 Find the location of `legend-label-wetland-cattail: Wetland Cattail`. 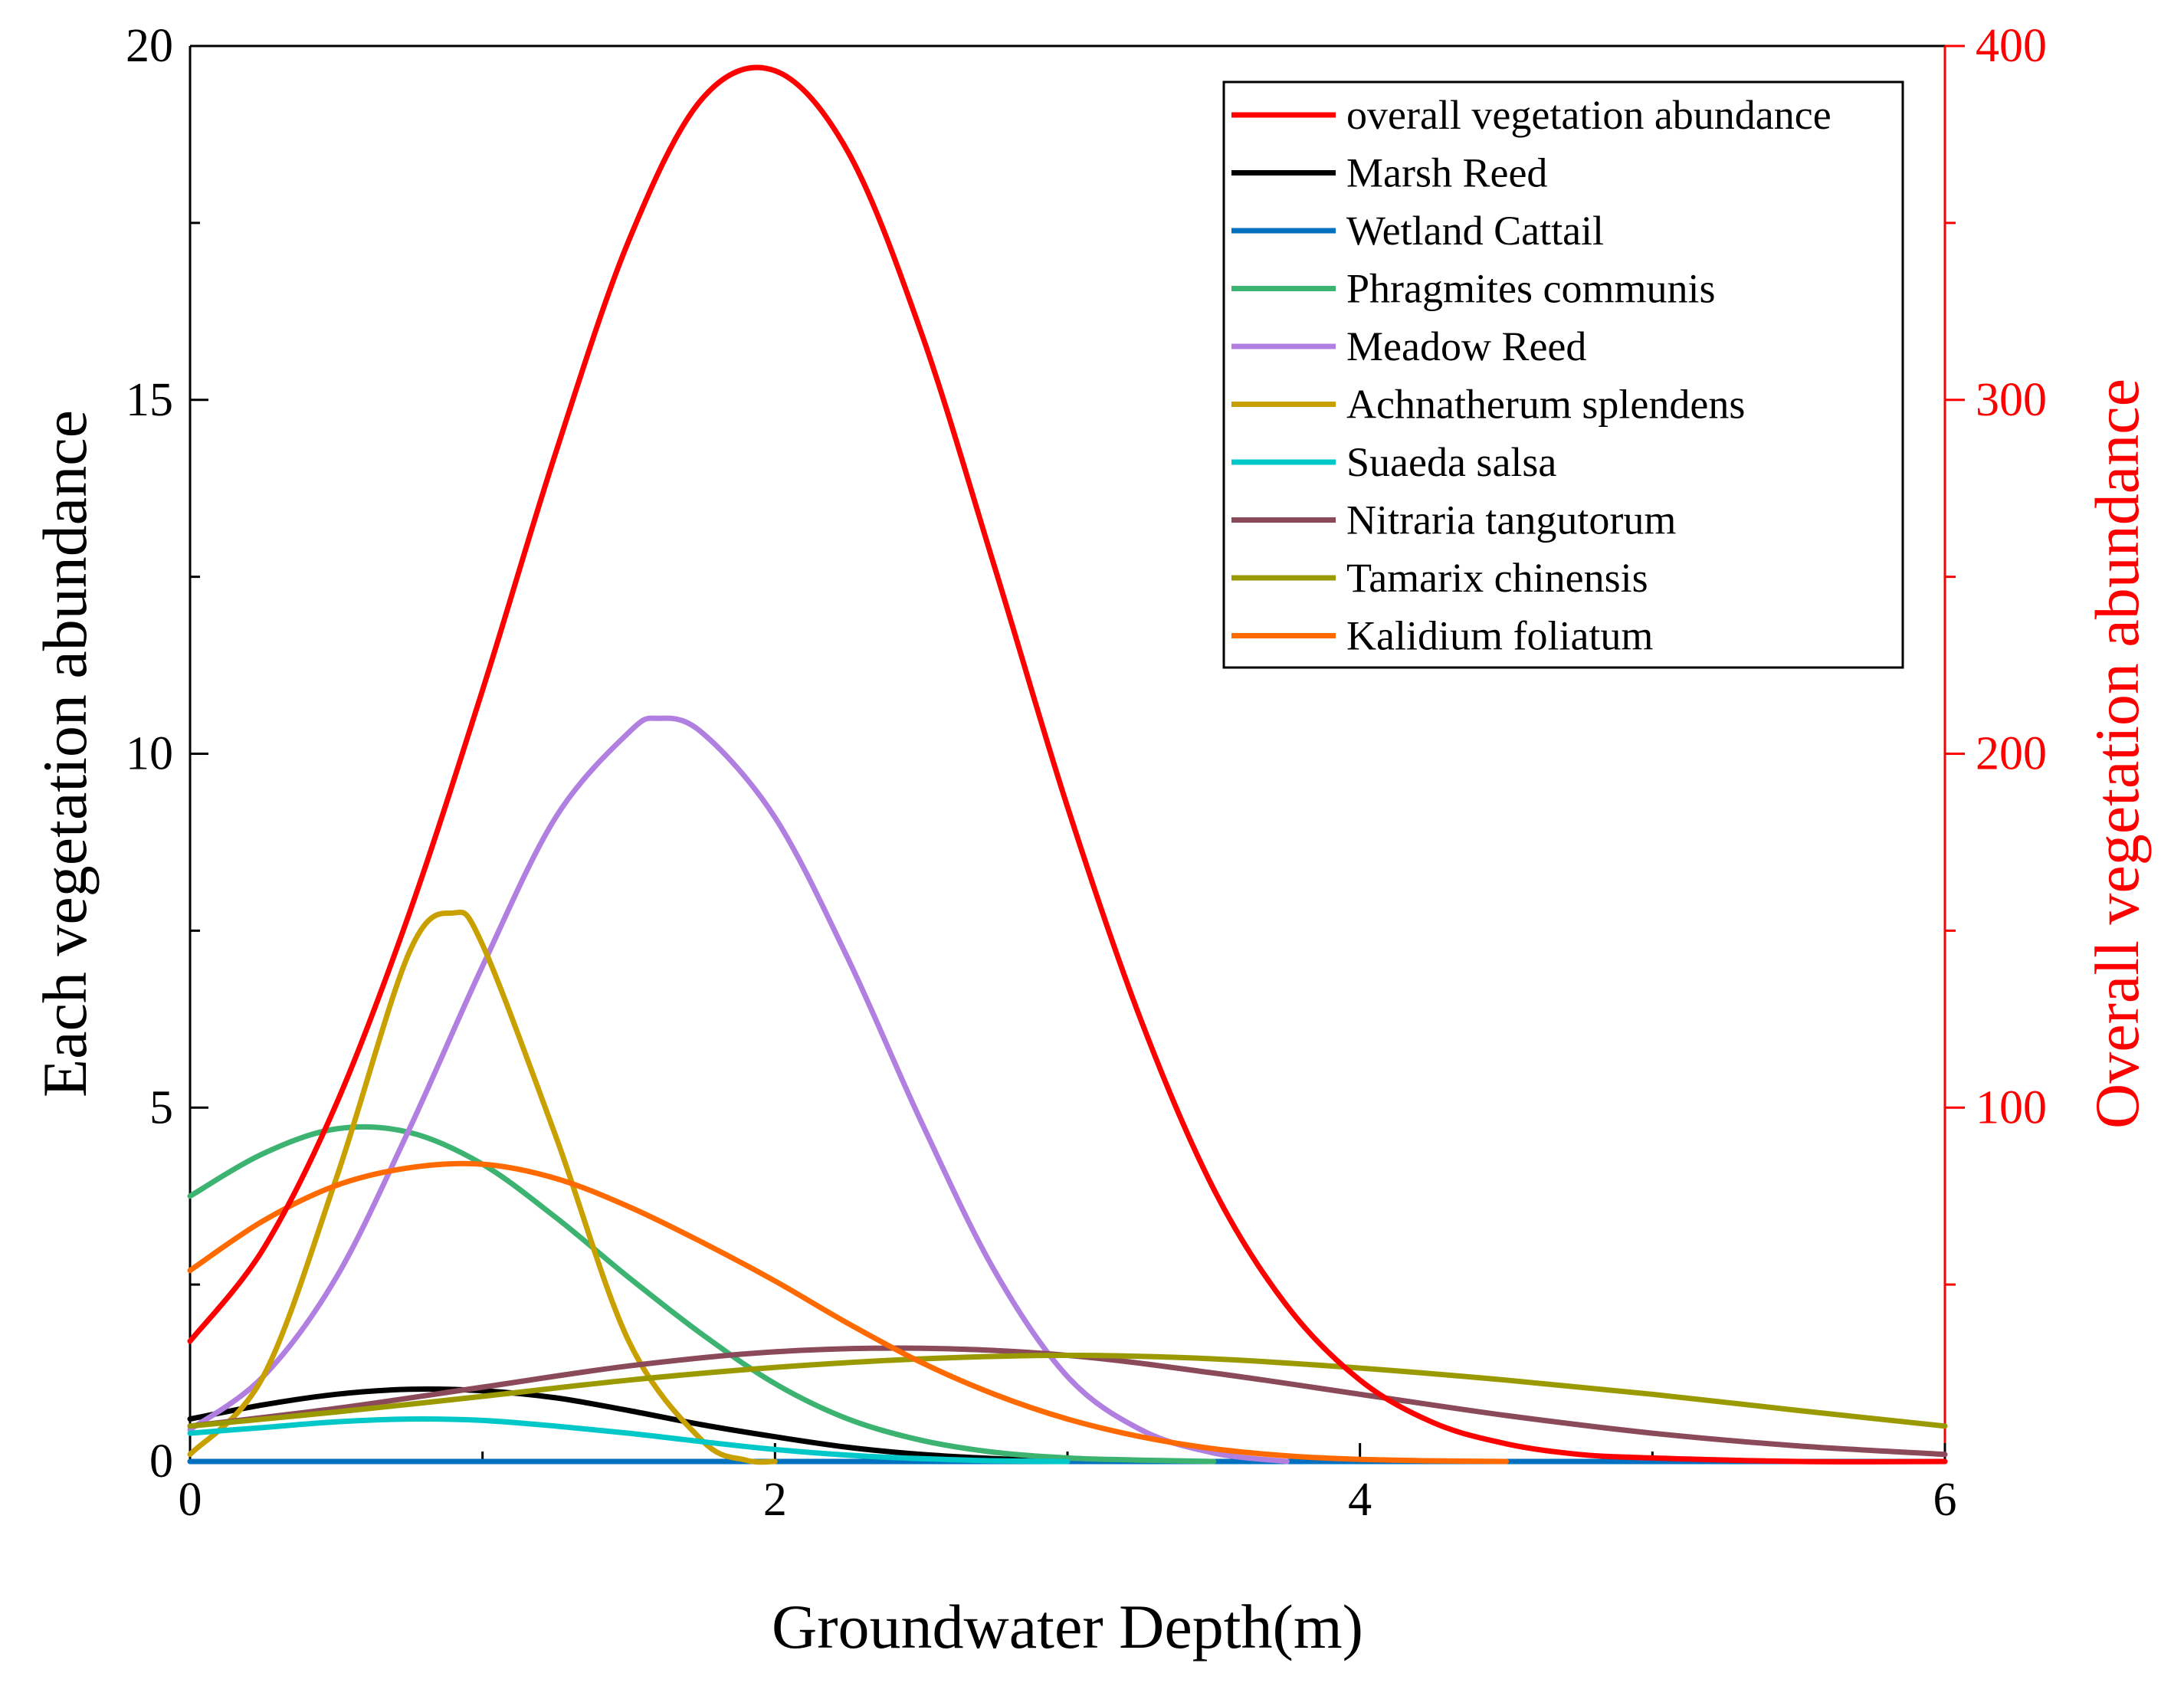

legend-label-wetland-cattail: Wetland Cattail is located at coordinates (1475, 231).